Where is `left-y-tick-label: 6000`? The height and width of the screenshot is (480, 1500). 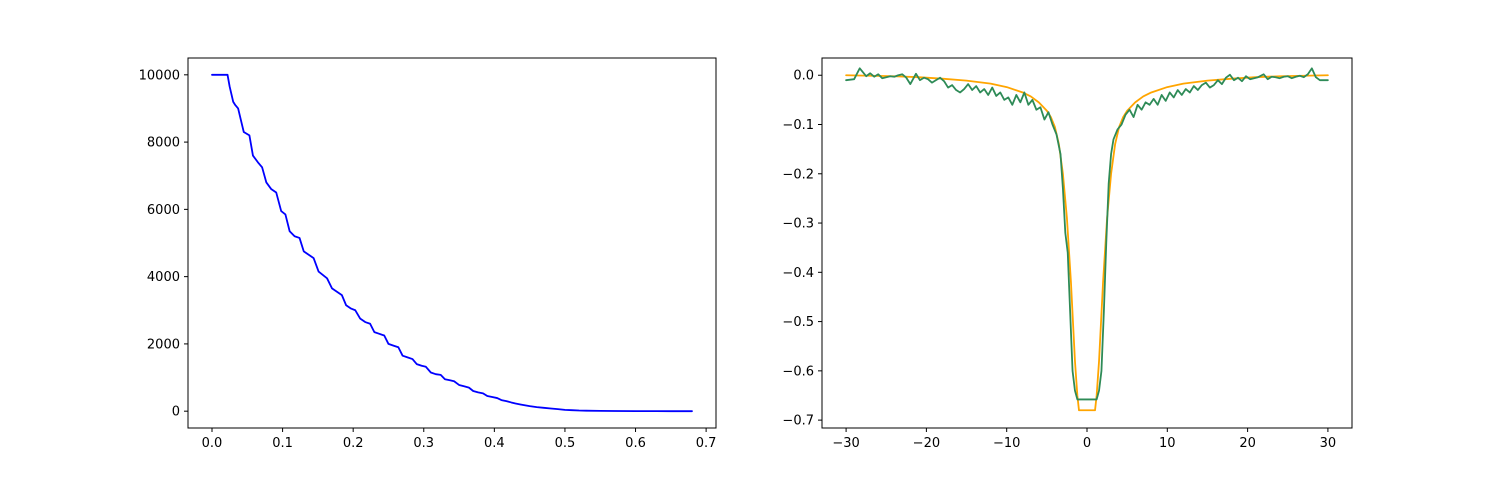
left-y-tick-label: 6000 is located at coordinates (163, 210).